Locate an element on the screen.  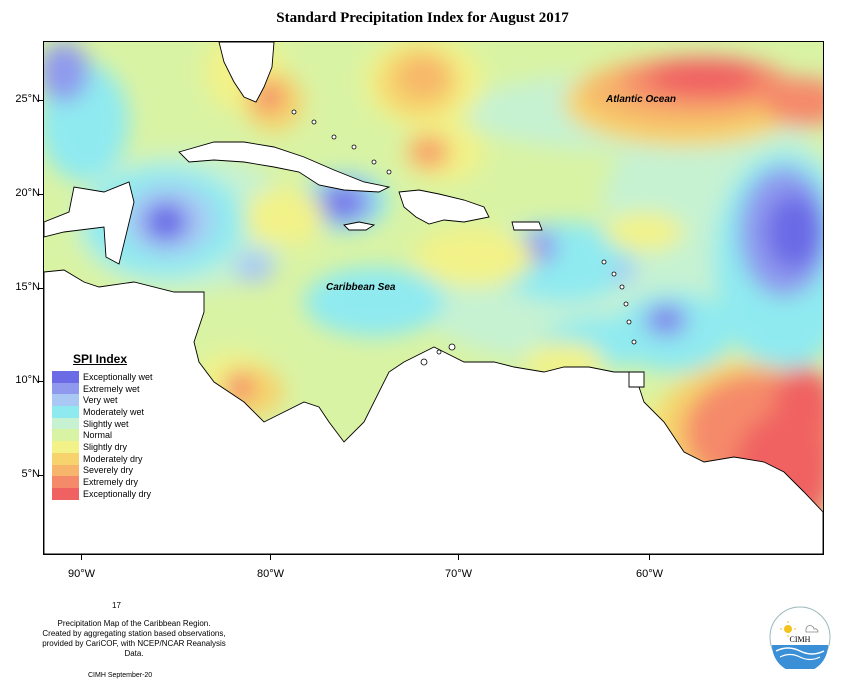
legend-item: Extremely wet is located at coordinates (102, 388).